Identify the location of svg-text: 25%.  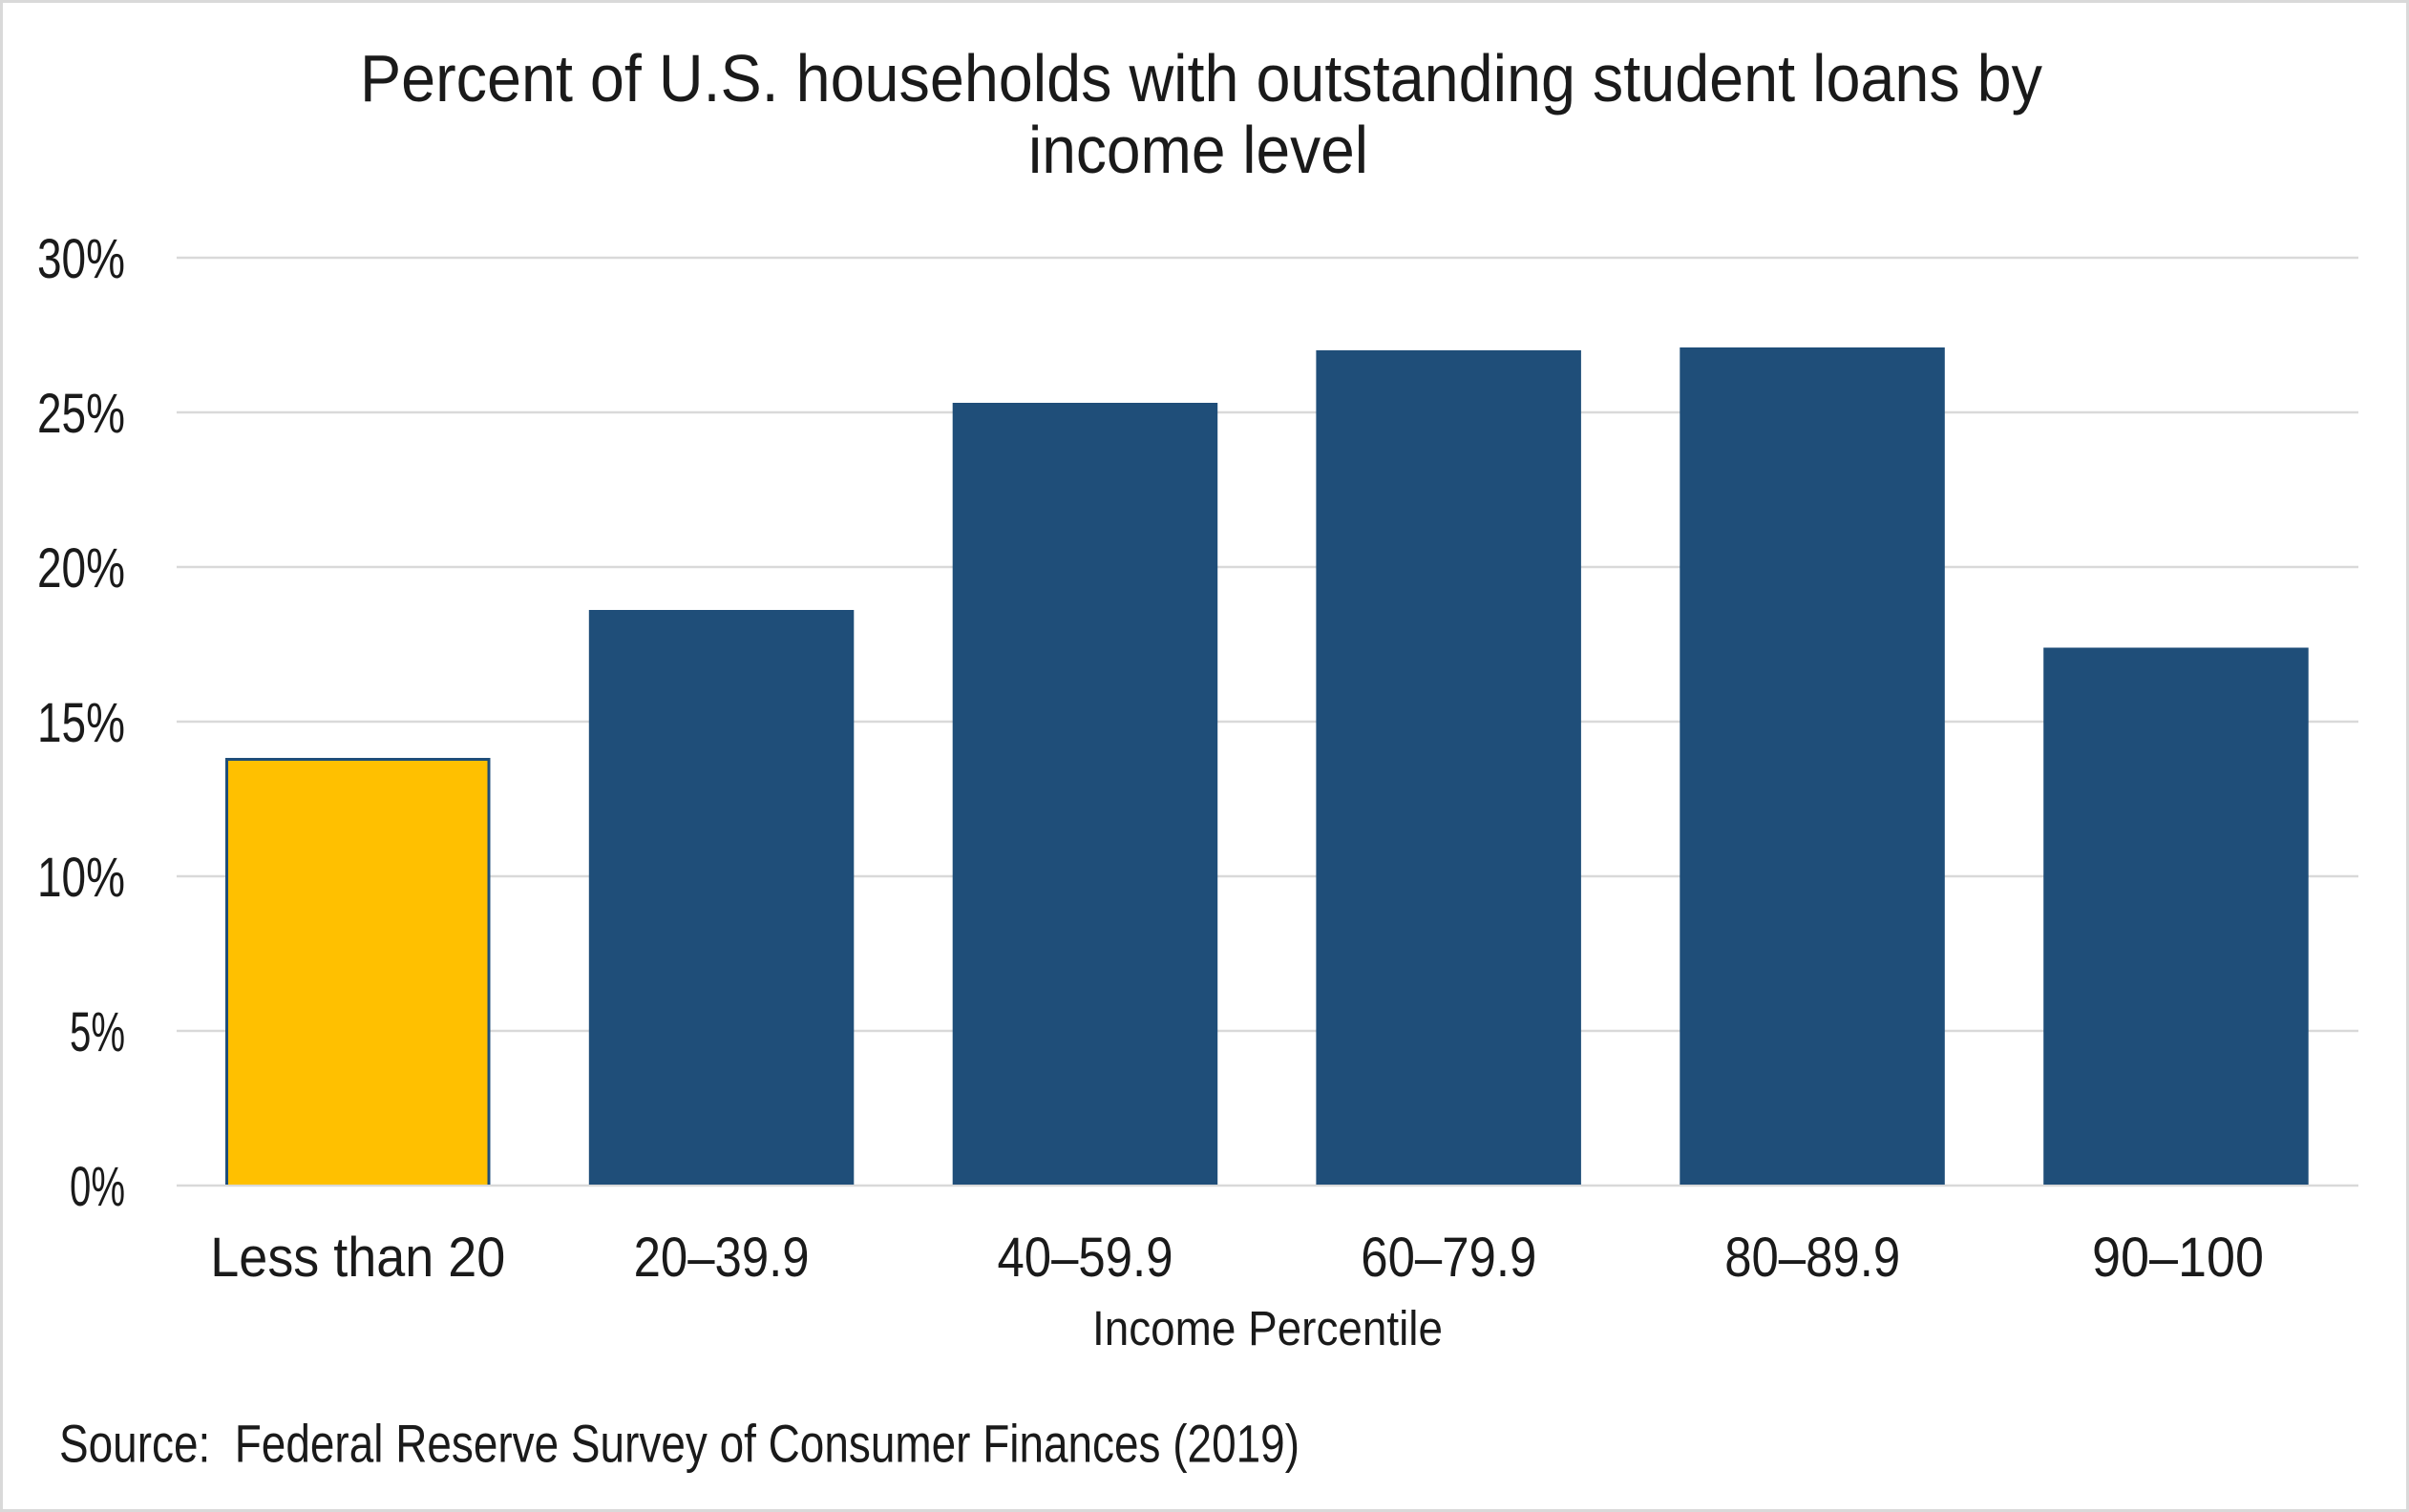
(81, 414).